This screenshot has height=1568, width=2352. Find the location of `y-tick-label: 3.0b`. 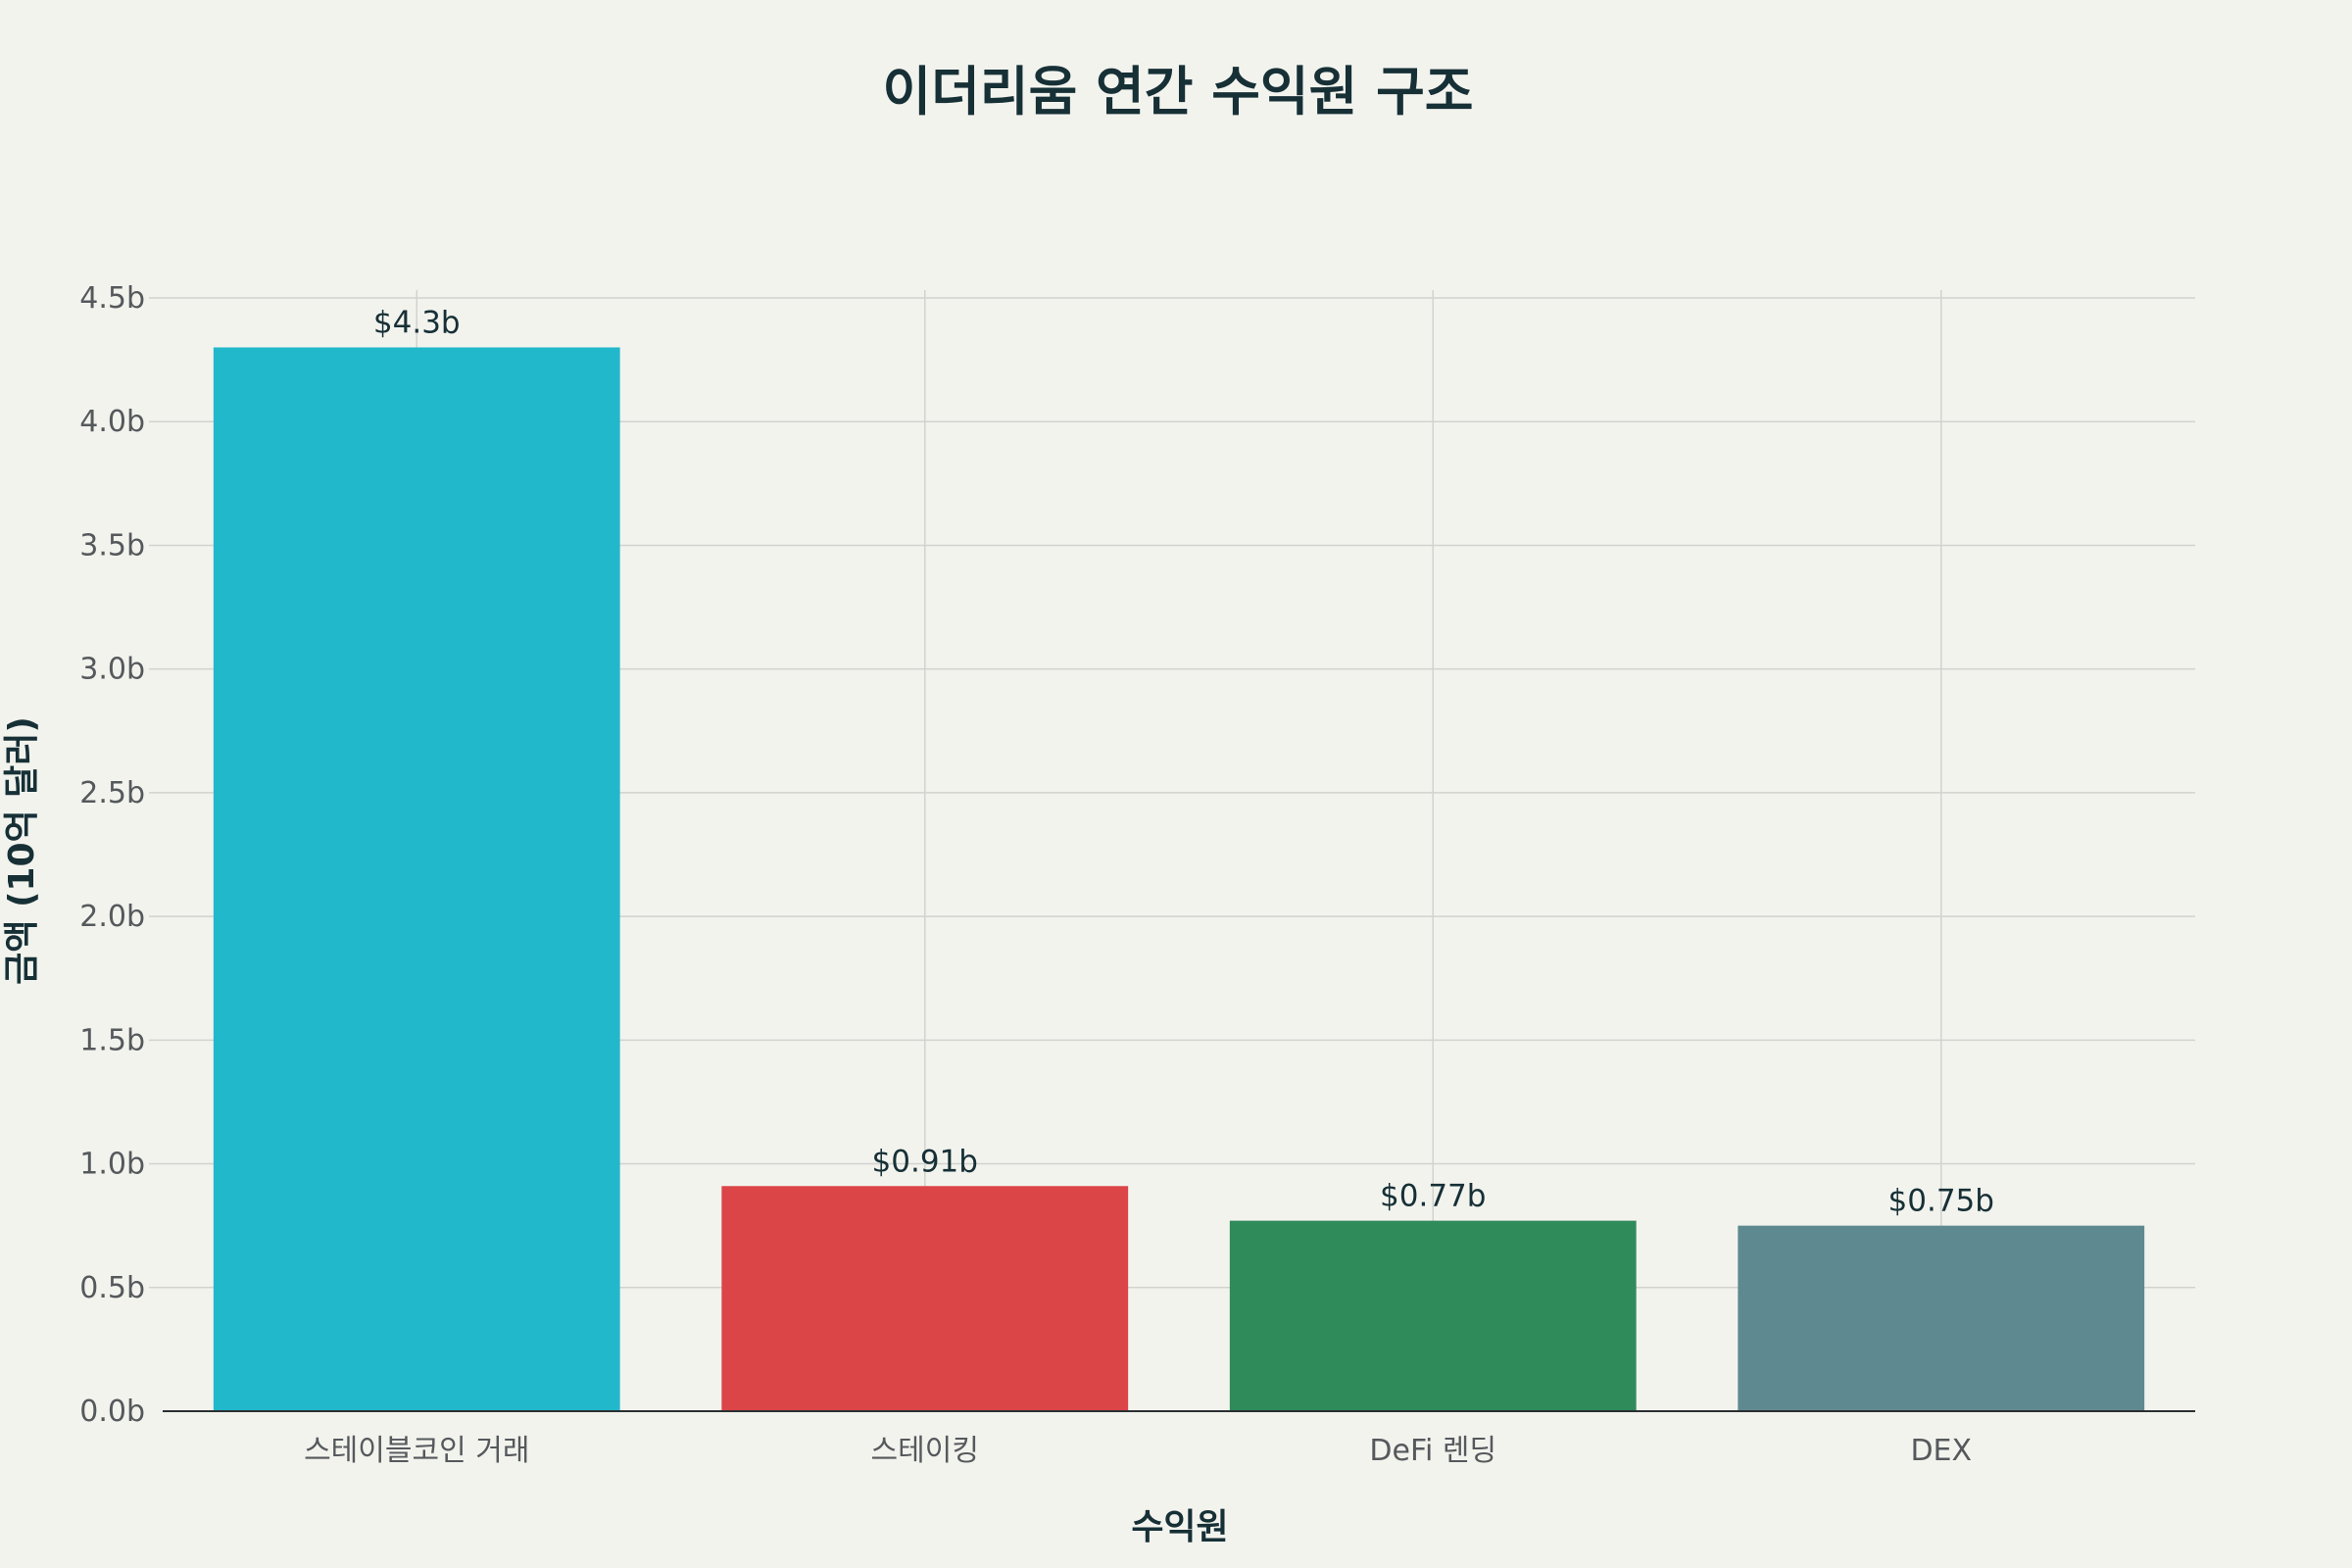

y-tick-label: 3.0b is located at coordinates (112, 670).